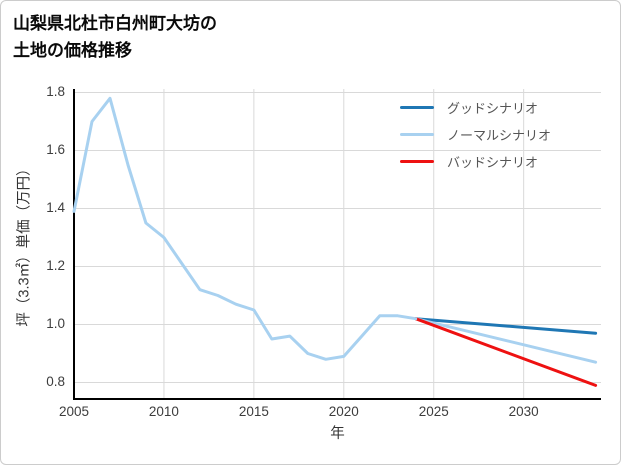 The width and height of the screenshot is (621, 465). What do you see at coordinates (55, 266) in the screenshot?
I see `y-tick-label: 1.2` at bounding box center [55, 266].